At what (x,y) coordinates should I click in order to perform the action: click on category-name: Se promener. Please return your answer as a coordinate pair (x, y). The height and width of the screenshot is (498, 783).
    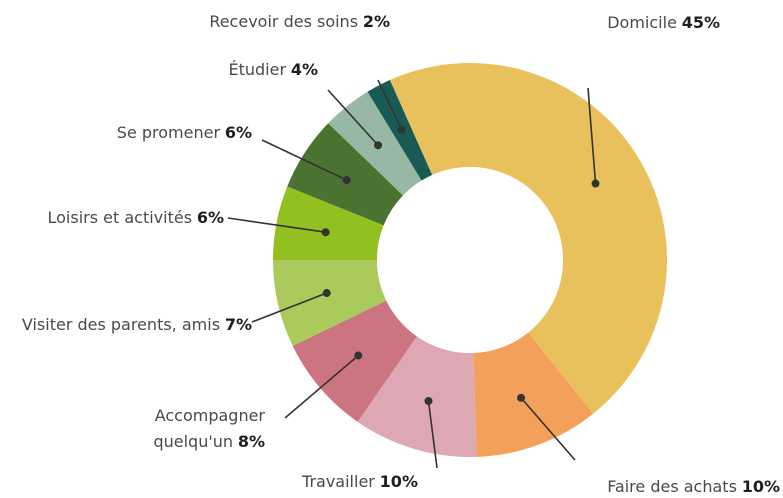
    Looking at the image, I should click on (168, 132).